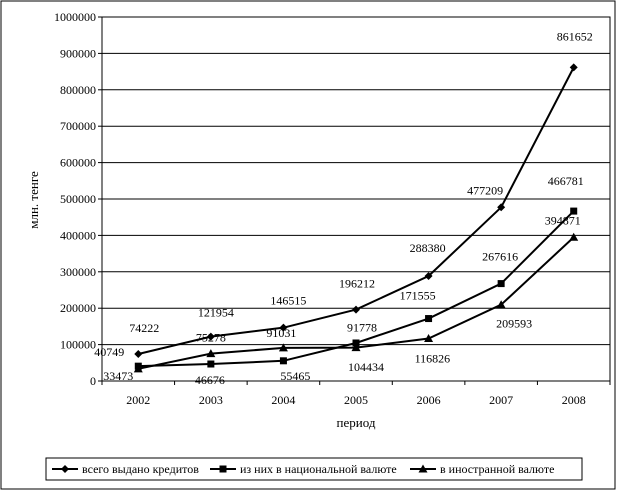 The width and height of the screenshot is (617, 491). I want to click on data-label: 116826, so click(433, 358).